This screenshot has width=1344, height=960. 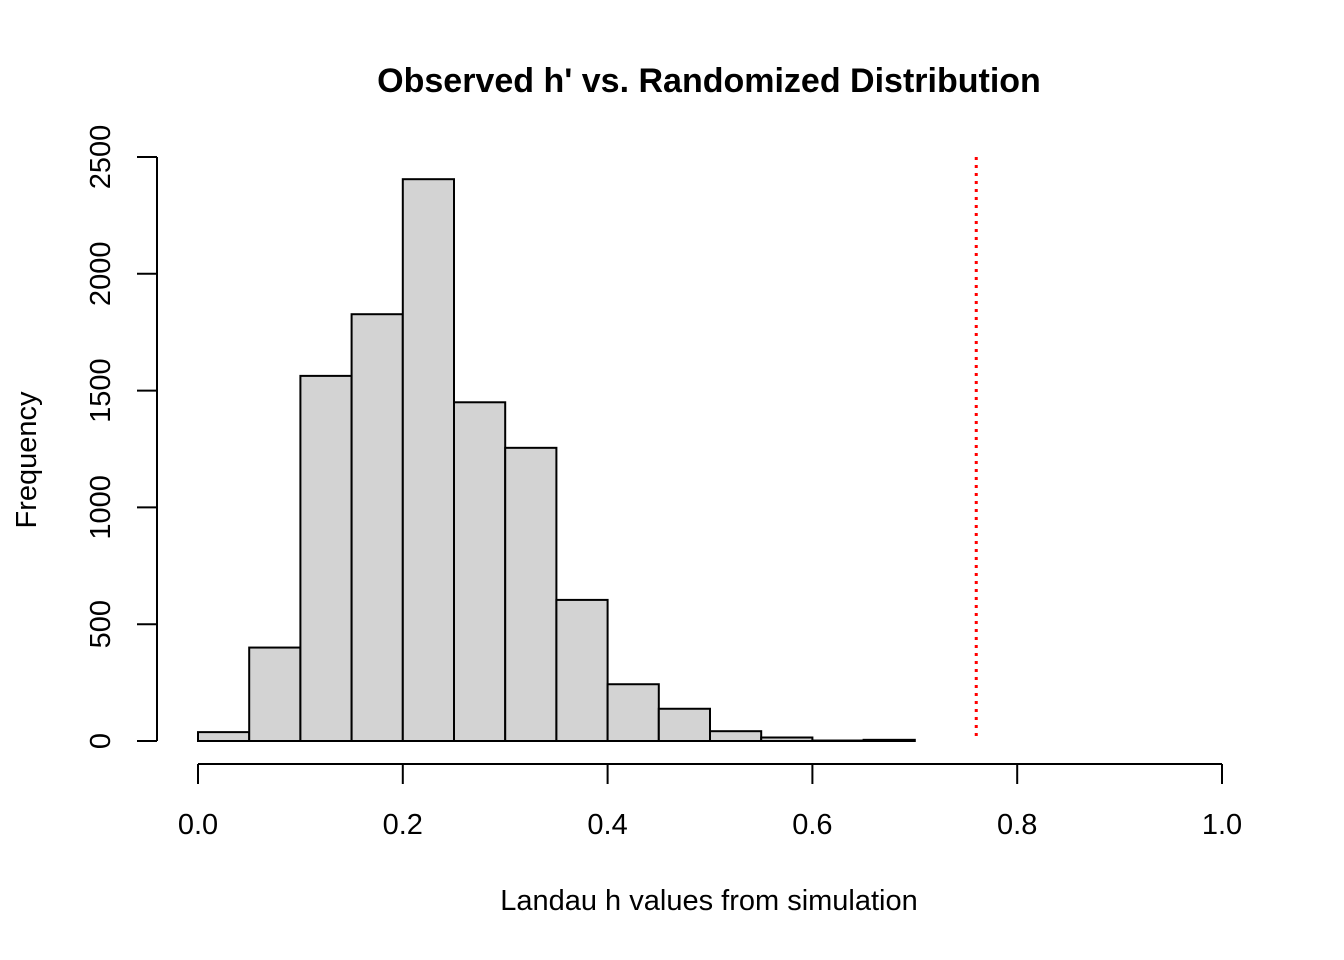 What do you see at coordinates (812, 825) in the screenshot?
I see `x-tick-label: 0.6` at bounding box center [812, 825].